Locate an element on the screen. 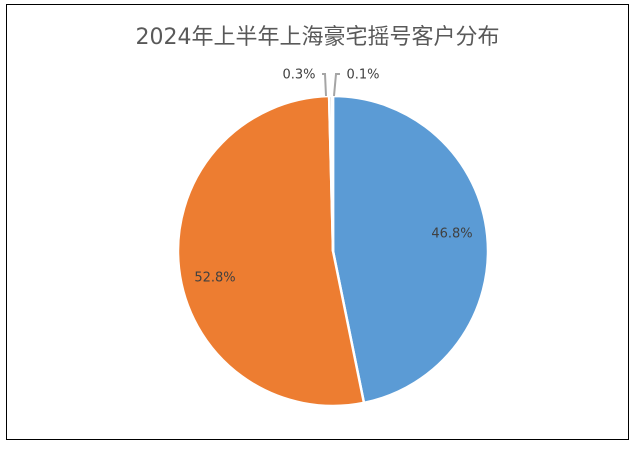 This screenshot has height=451, width=637. data-label-3: 0.1% is located at coordinates (362, 75).